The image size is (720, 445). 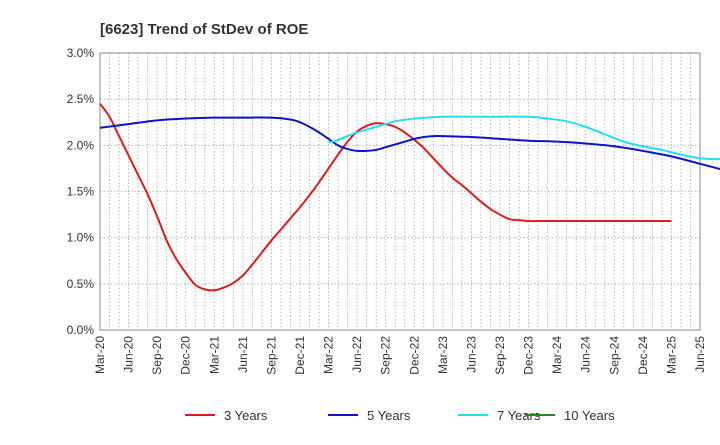 I want to click on series-line-7-years, so click(x=524, y=138).